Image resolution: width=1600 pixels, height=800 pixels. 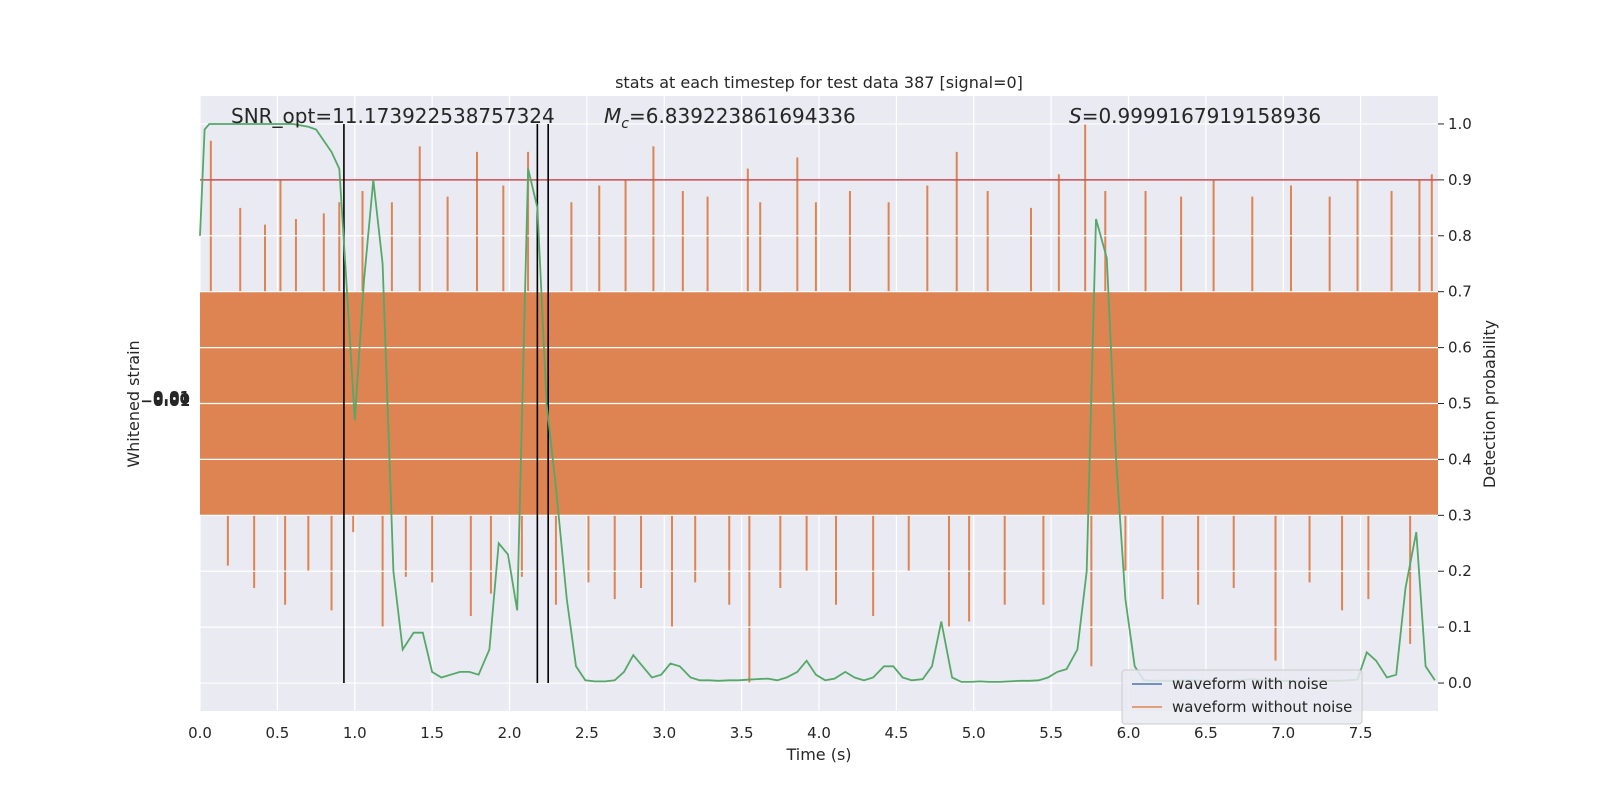 What do you see at coordinates (510, 733) in the screenshot?
I see `x-tick-label: 2.0` at bounding box center [510, 733].